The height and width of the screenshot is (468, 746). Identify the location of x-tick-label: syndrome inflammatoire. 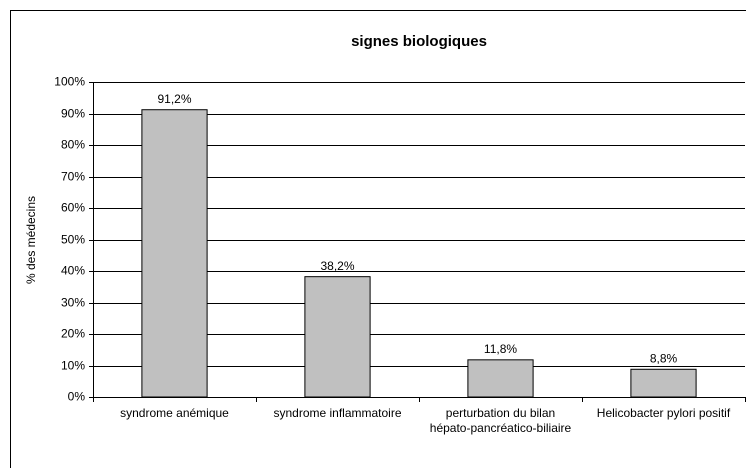
(337, 413).